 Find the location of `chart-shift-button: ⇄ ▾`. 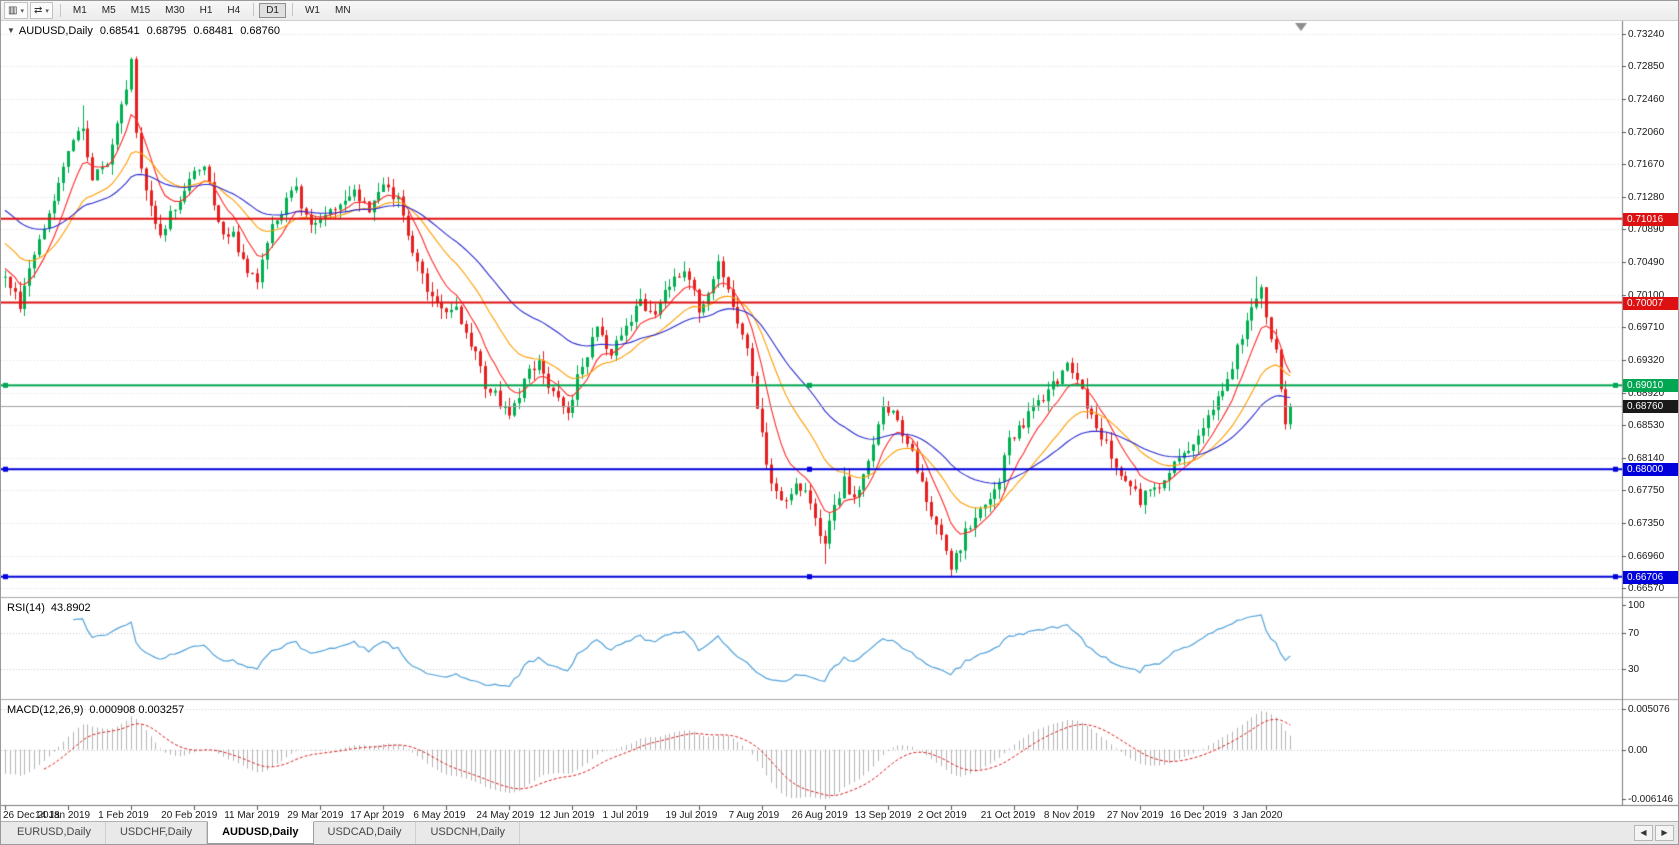

chart-shift-button: ⇄ ▾ is located at coordinates (41, 10).